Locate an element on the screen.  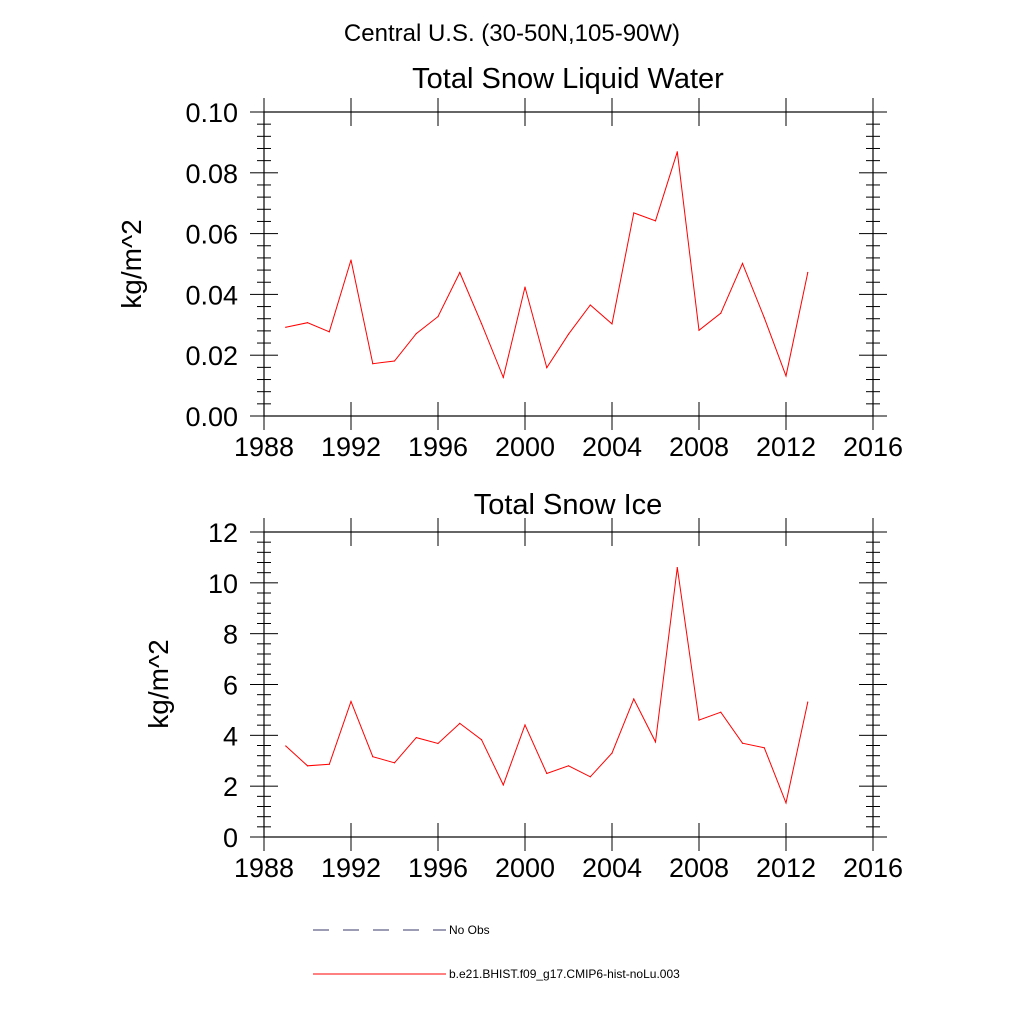
y-tick-label: 2 is located at coordinates (230, 787).